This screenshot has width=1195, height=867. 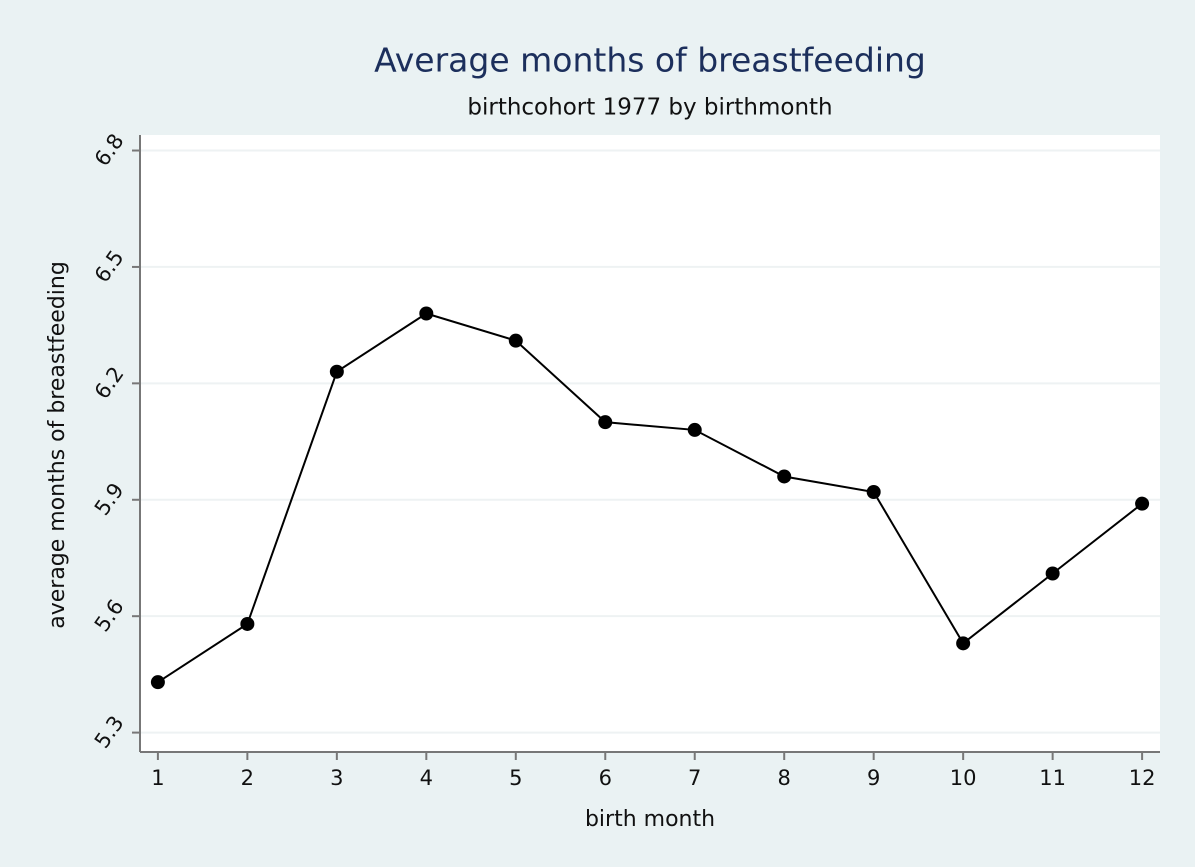 What do you see at coordinates (426, 778) in the screenshot?
I see `x-tick-label: 4` at bounding box center [426, 778].